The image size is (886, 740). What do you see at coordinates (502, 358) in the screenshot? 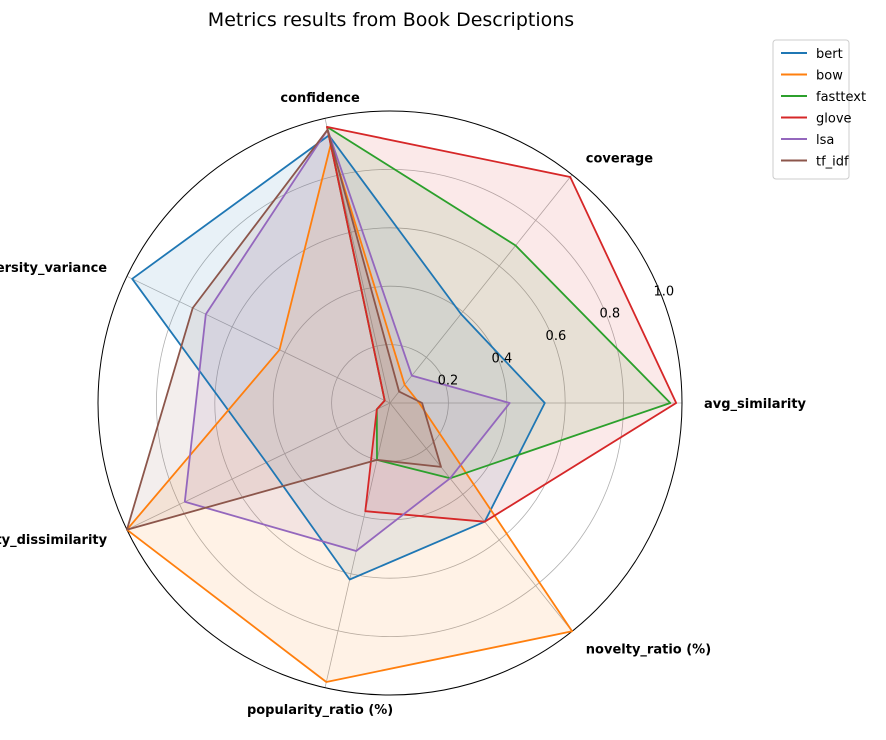
I see `tick-label: 0.4` at bounding box center [502, 358].